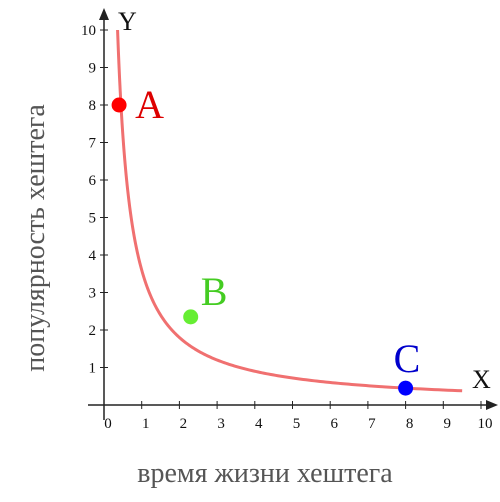 This screenshot has height=502, width=500. Describe the element at coordinates (93, 369) in the screenshot. I see `y-tick-label: 1` at that location.